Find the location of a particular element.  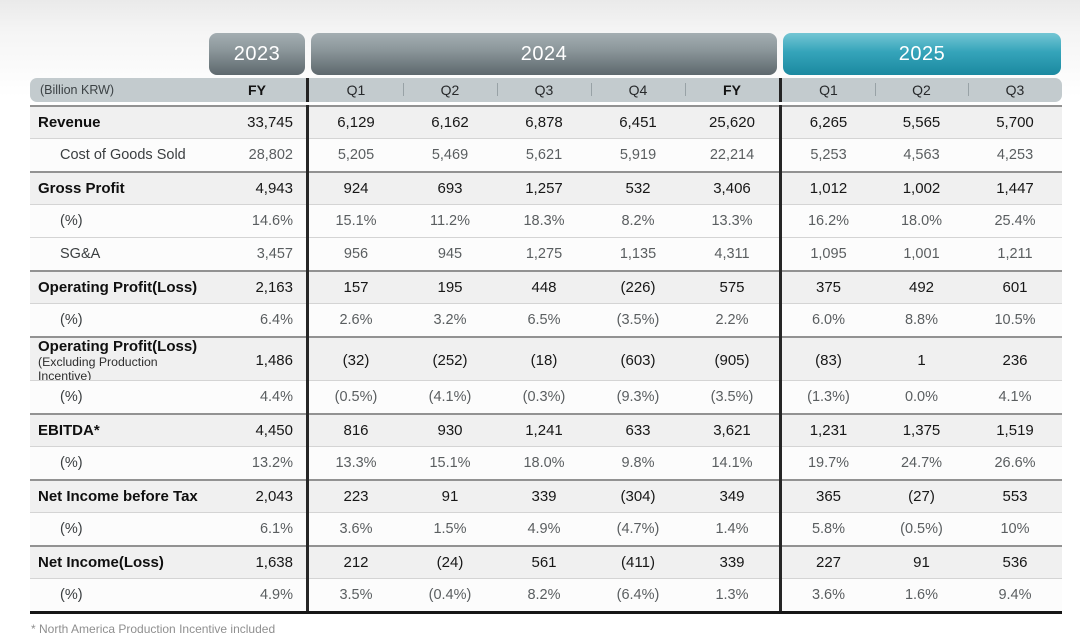

cell: 6,451 is located at coordinates (638, 121).